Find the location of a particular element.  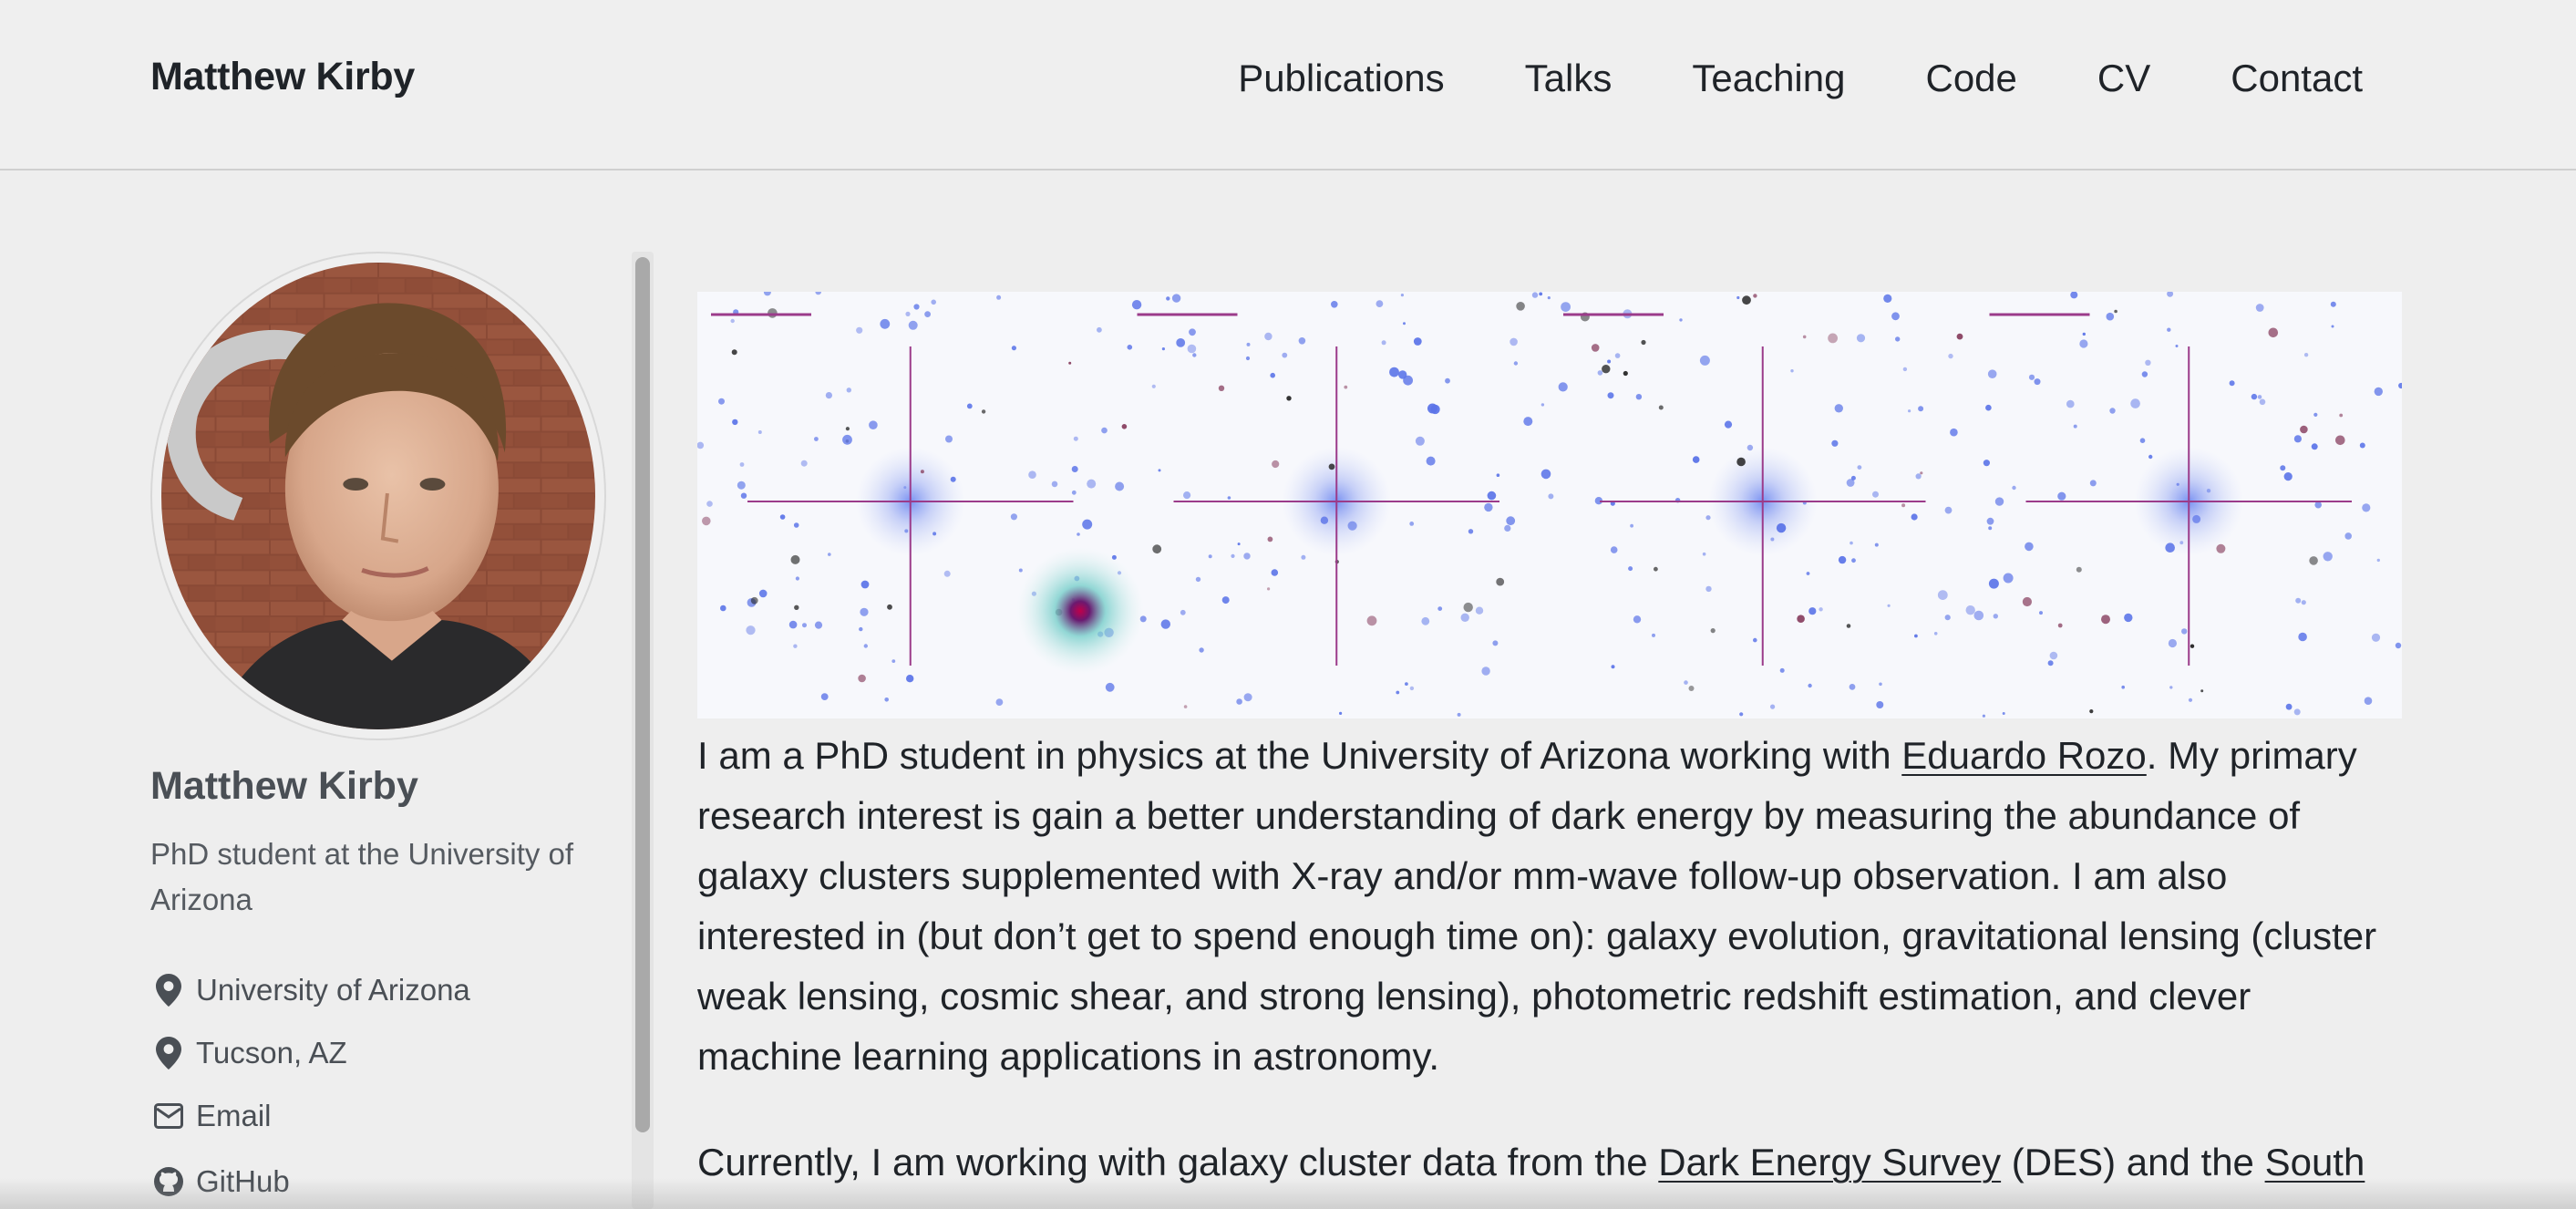

bright-star is located at coordinates (1080, 611).